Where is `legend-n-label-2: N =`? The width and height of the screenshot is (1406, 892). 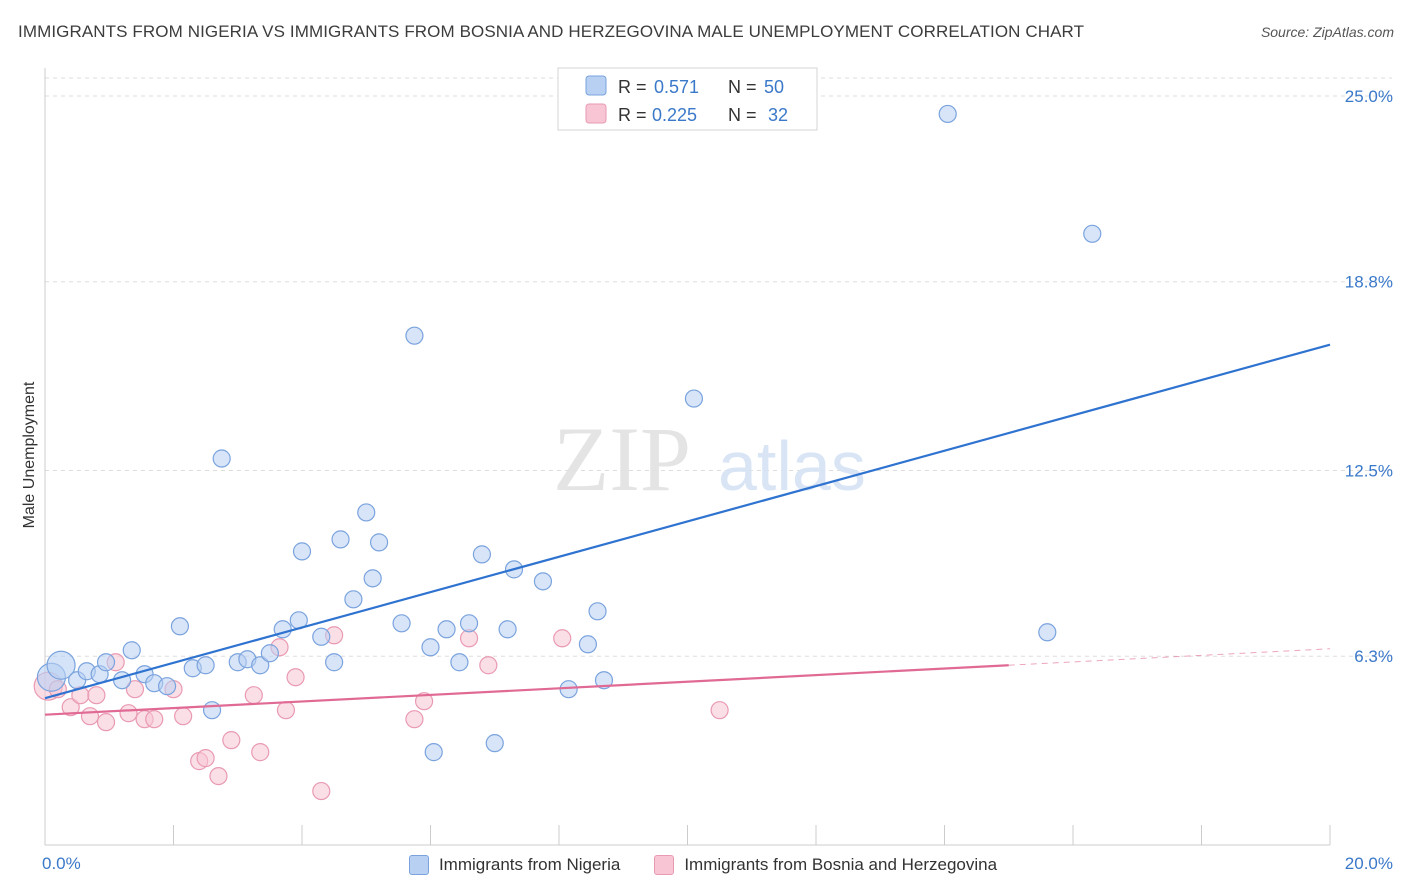 legend-n-label-2: N = is located at coordinates (742, 115).